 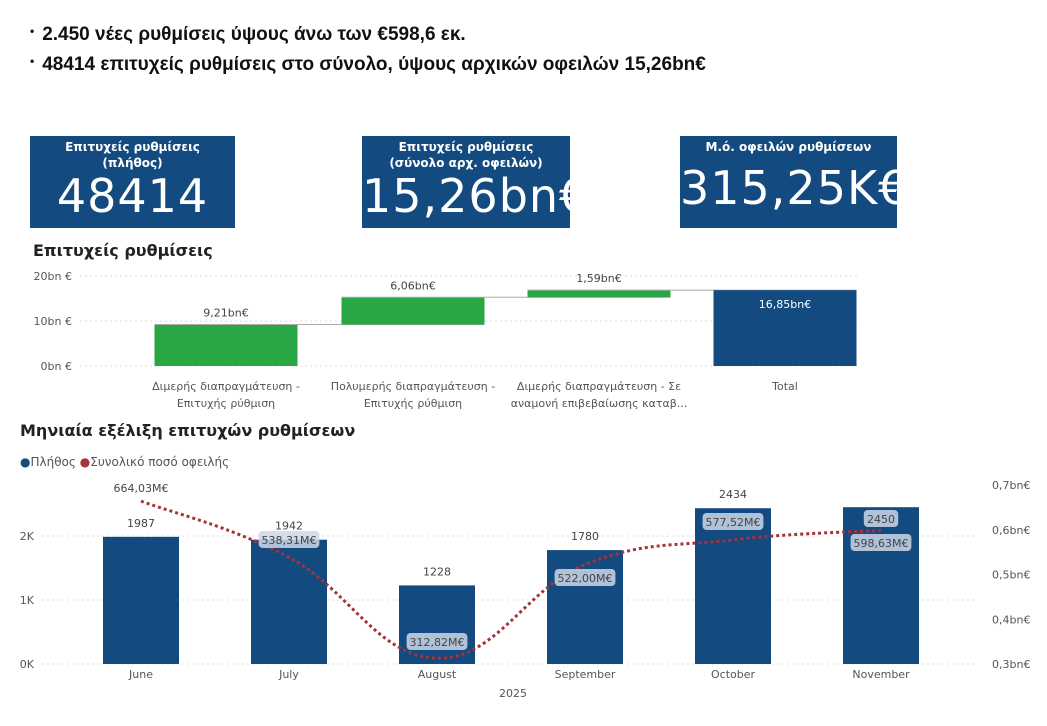 I want to click on x-tick-label: September, so click(x=585, y=674).